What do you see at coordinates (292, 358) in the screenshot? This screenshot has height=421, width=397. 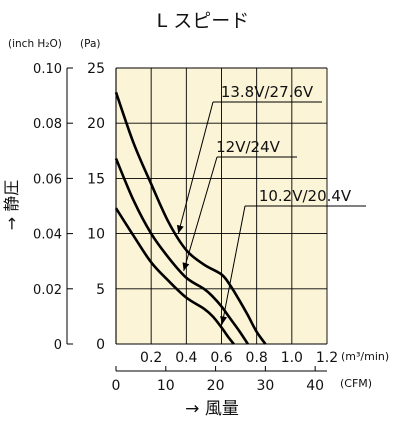 I see `x-tick-label-m3: 1.0` at bounding box center [292, 358].